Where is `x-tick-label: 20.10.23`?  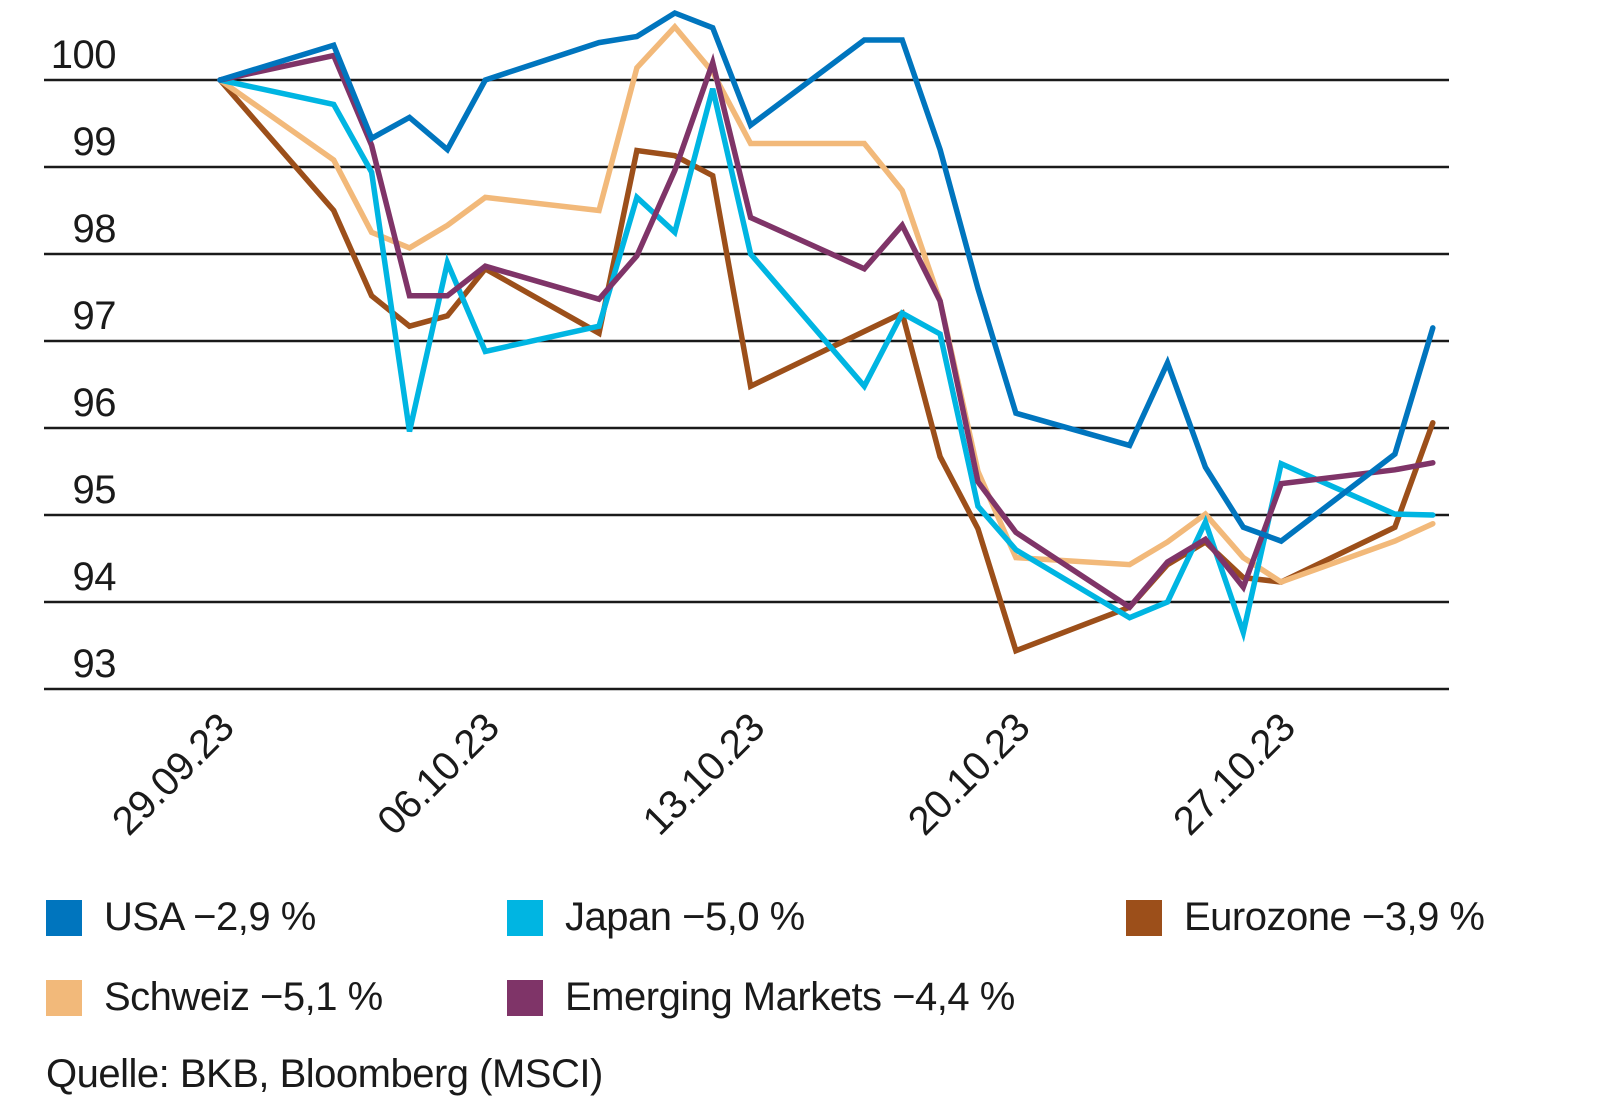 x-tick-label: 20.10.23 is located at coordinates (969, 774).